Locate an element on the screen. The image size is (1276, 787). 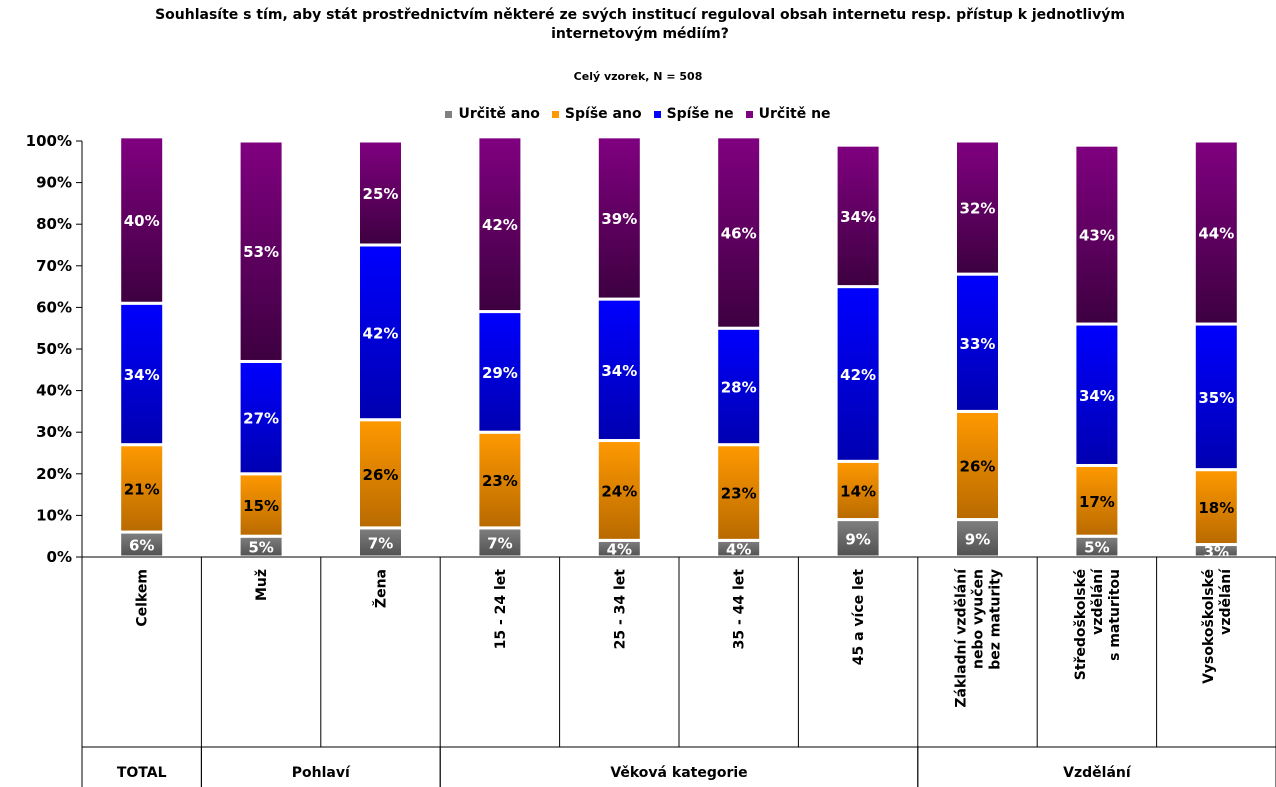
legend-item: Spíše ano is located at coordinates (596, 114).